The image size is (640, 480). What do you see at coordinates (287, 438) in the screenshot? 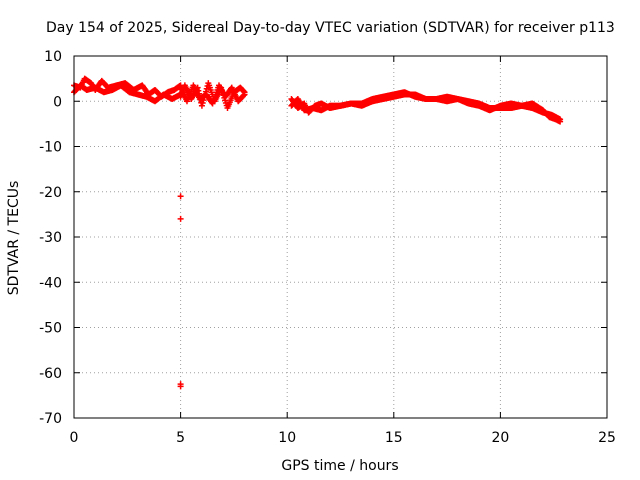
I see `x-tick-label: 10` at bounding box center [287, 438].